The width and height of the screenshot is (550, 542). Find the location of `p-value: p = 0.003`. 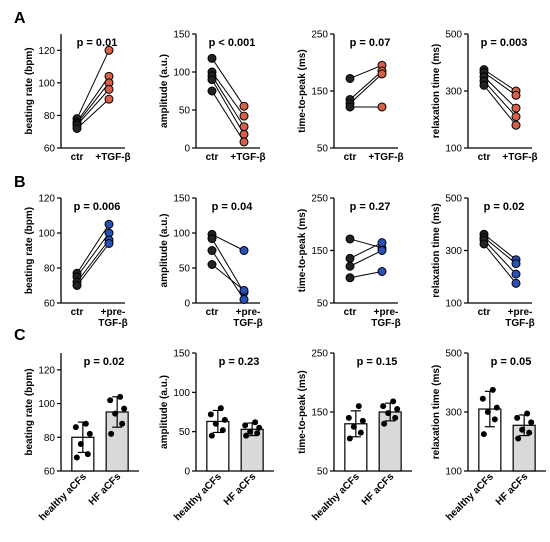

p-value: p = 0.003 is located at coordinates (504, 43).